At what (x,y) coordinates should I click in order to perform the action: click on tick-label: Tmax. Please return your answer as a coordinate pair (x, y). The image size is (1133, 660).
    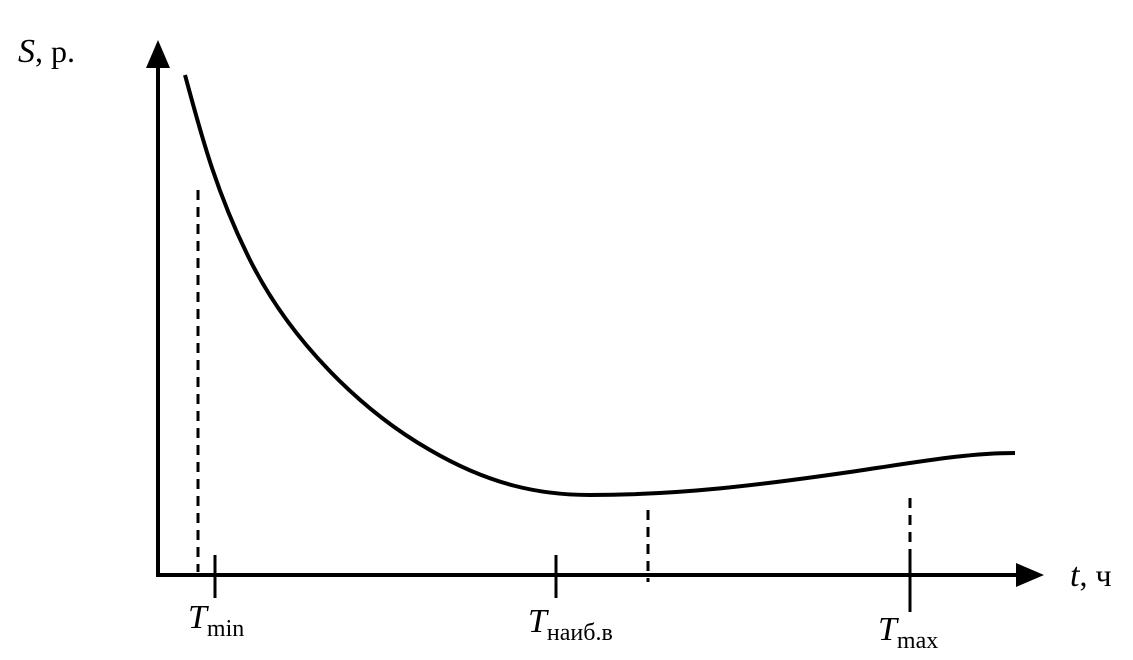
    Looking at the image, I should click on (908, 632).